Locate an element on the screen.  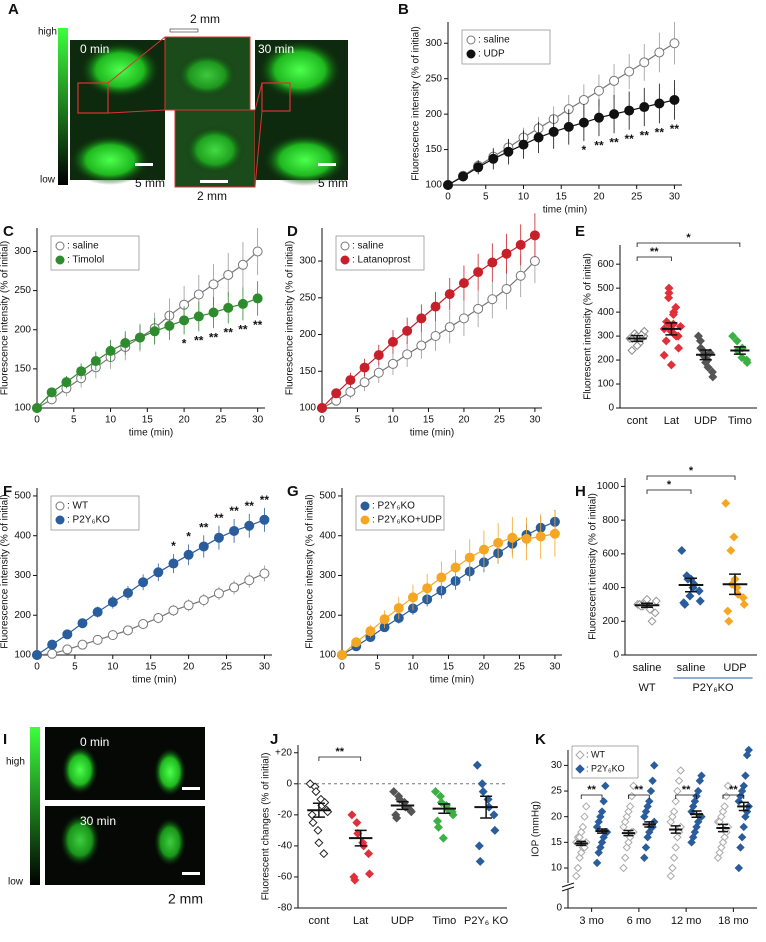
scale-high: high is located at coordinates (47, 32).